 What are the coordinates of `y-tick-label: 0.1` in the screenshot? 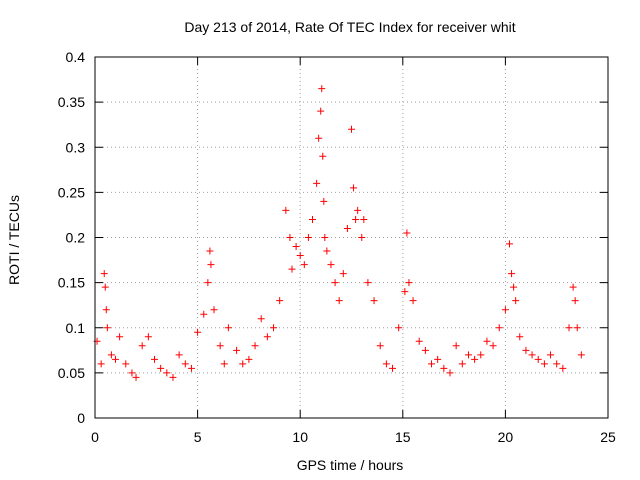 It's located at (76, 328).